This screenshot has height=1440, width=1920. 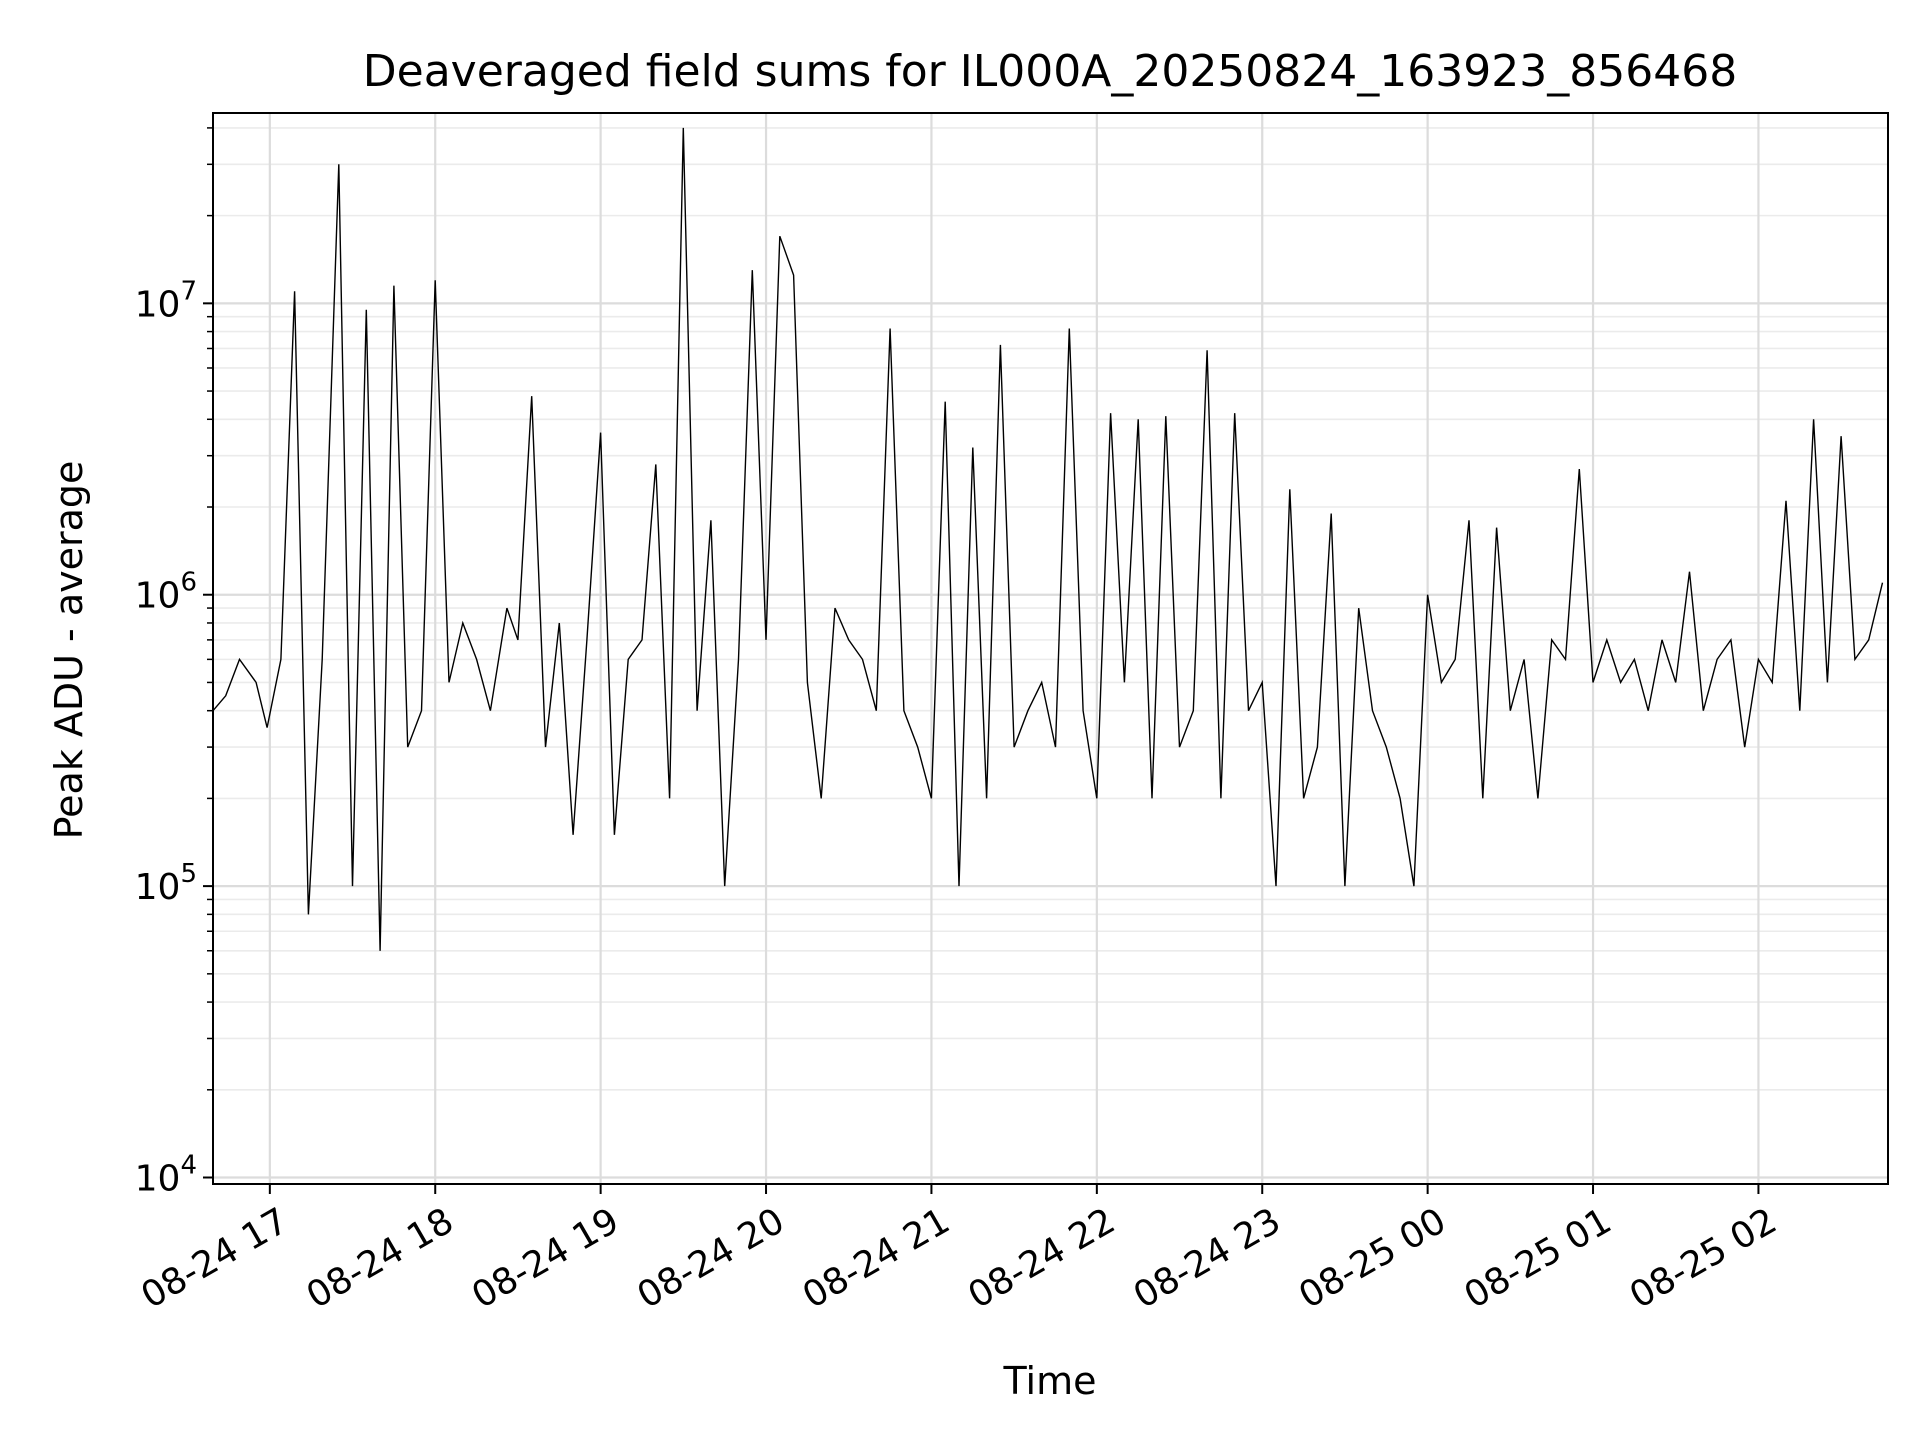 What do you see at coordinates (69, 650) in the screenshot?
I see `y-axis-label: Peak ADU - average` at bounding box center [69, 650].